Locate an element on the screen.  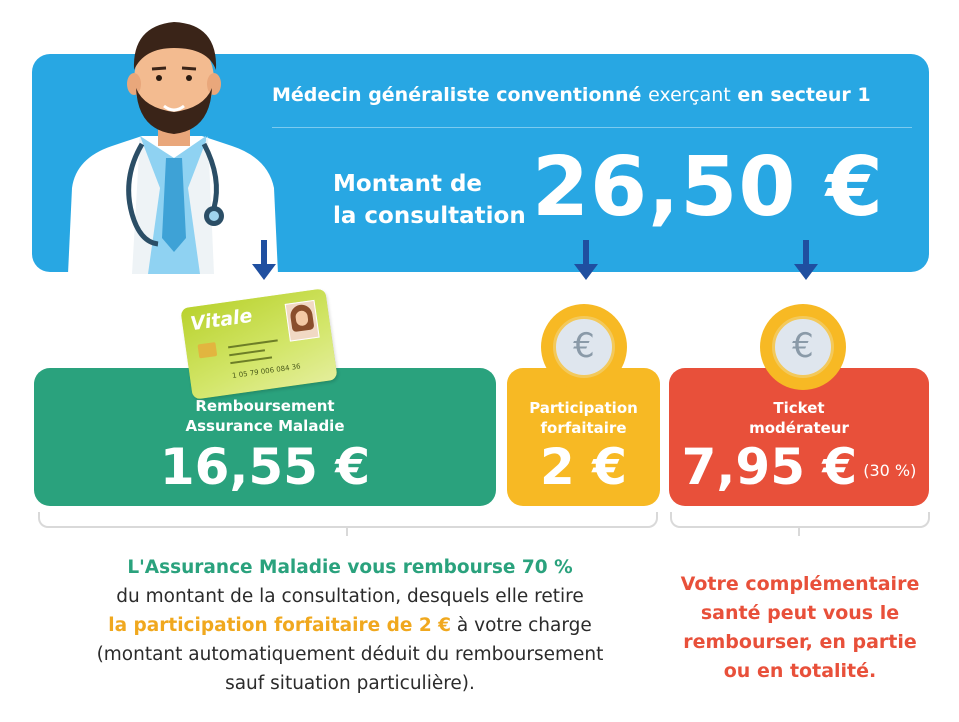
explanation-line1: L'Assurance Maladie vous rembourse 70 % is located at coordinates (350, 567).